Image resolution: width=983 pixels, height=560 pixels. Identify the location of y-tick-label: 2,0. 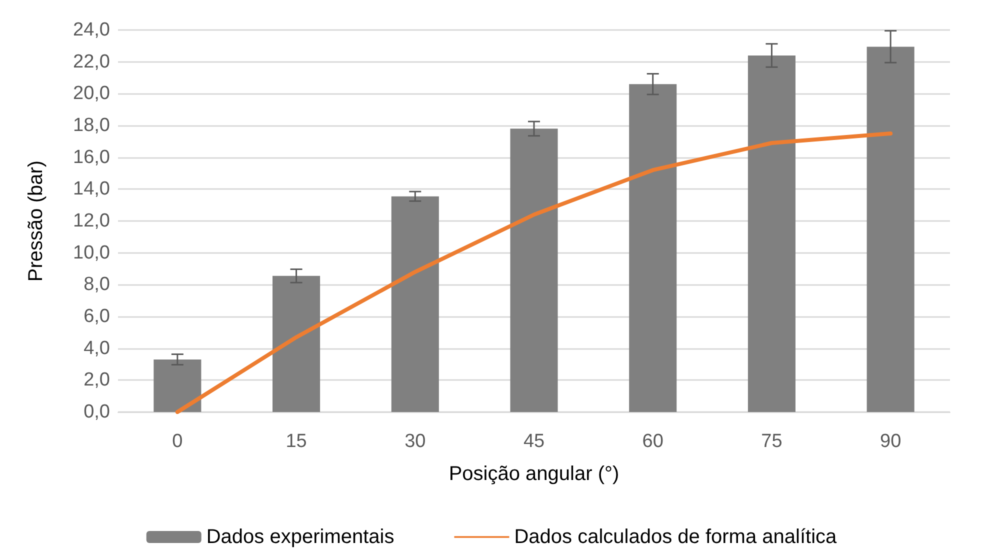
(97, 380).